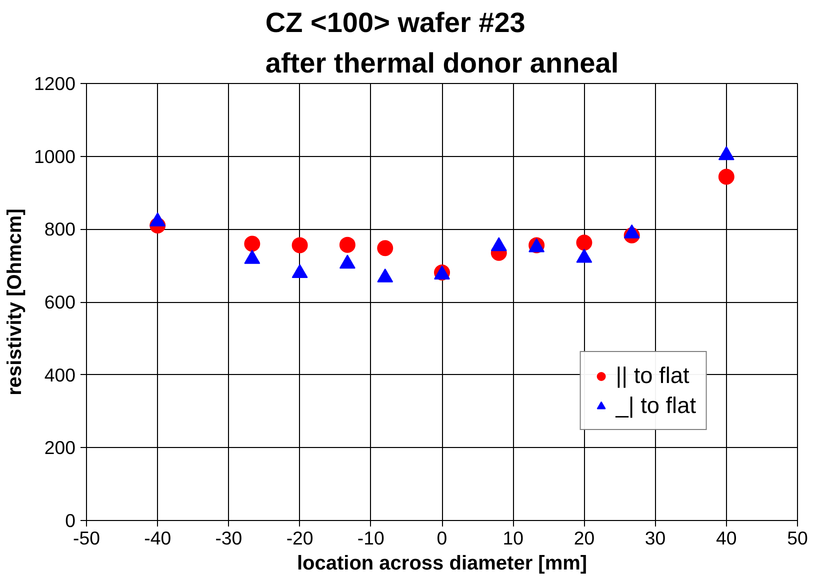 The width and height of the screenshot is (817, 577). Describe the element at coordinates (55, 156) in the screenshot. I see `y-tick-label: 1000` at that location.